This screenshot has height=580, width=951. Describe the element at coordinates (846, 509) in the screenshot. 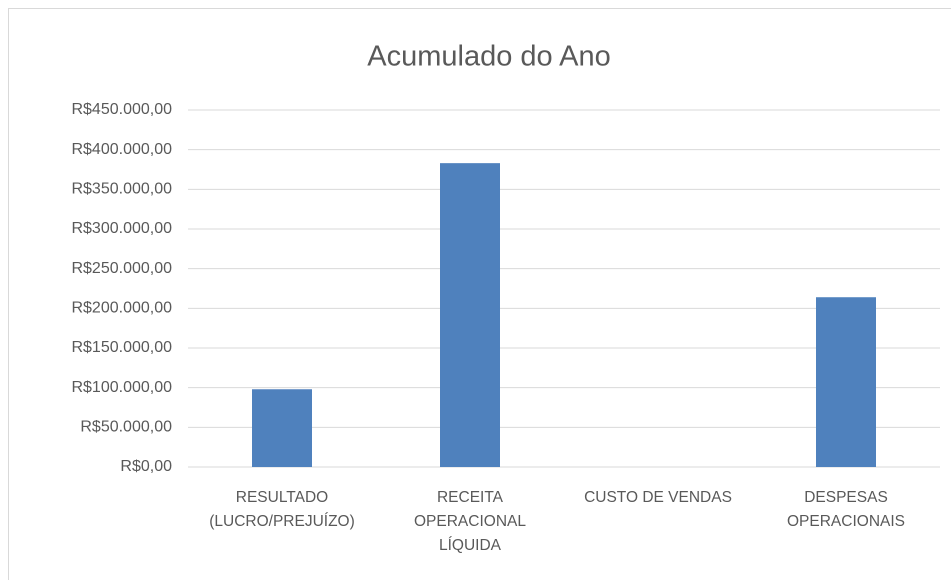

I see `x-tick-label: DESPESAS OPERACIONAIS` at that location.